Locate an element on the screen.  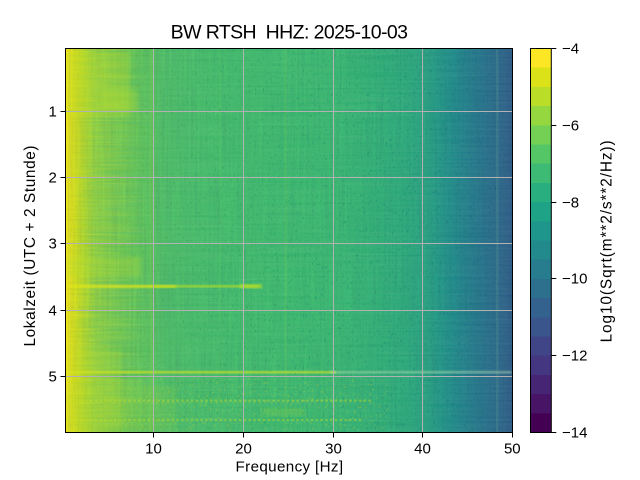
svg-text: 30 is located at coordinates (333, 449).